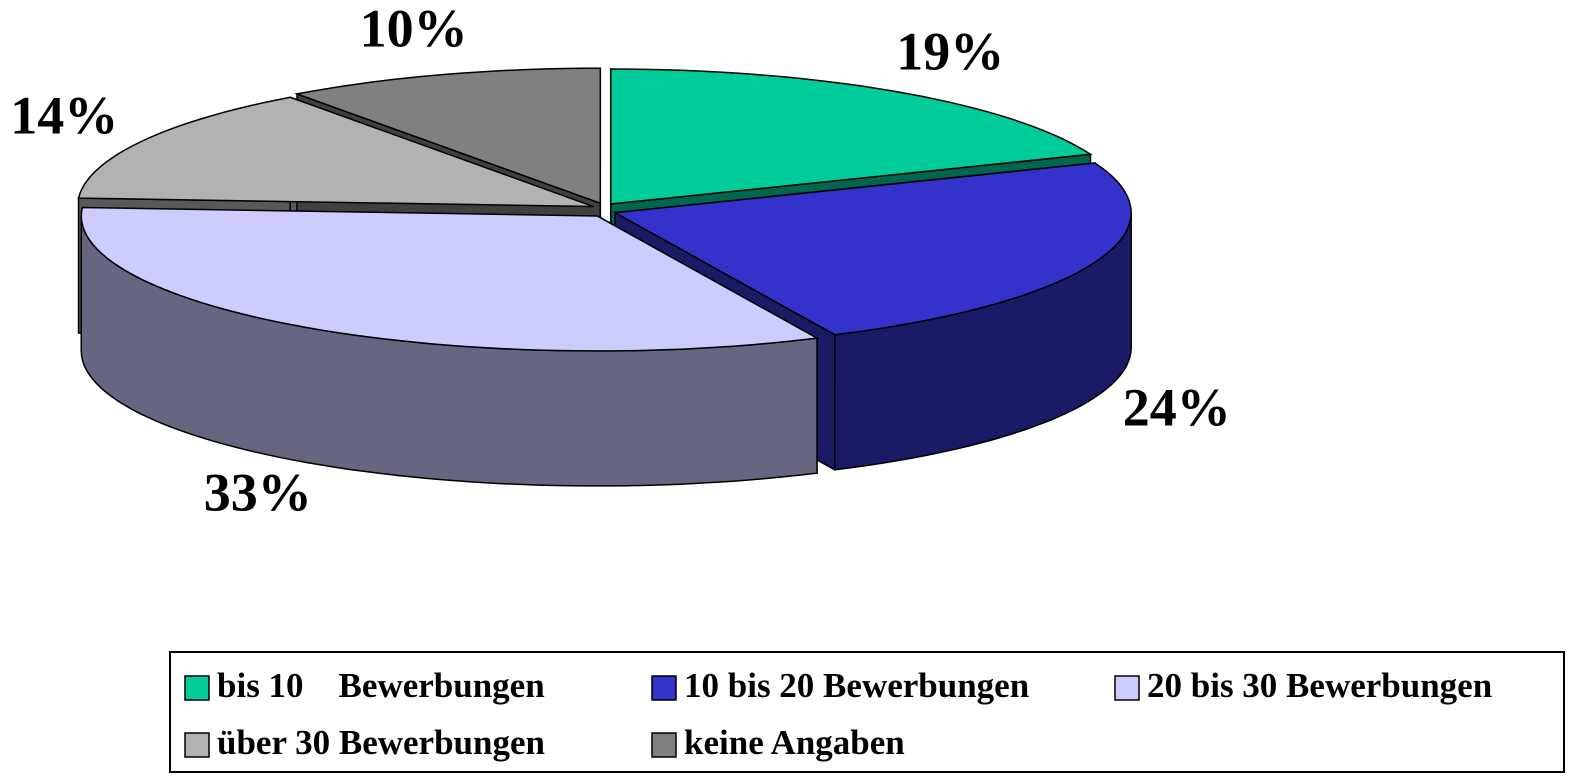 This screenshot has width=1586, height=779. What do you see at coordinates (867, 712) in the screenshot?
I see `legend-box` at bounding box center [867, 712].